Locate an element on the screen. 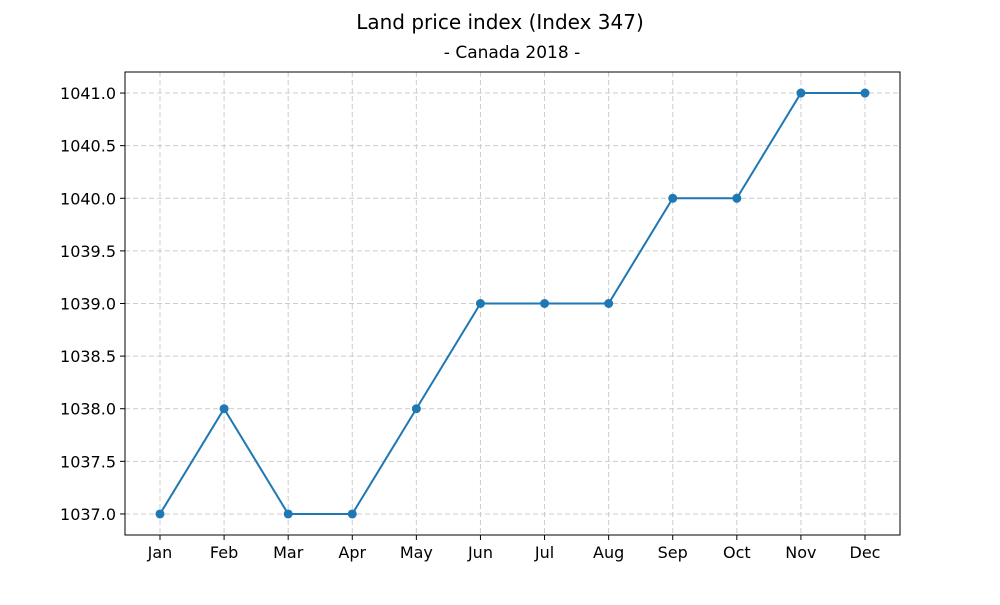 This screenshot has height=605, width=1000. y-tick-label: 1039.5 is located at coordinates (88, 251).